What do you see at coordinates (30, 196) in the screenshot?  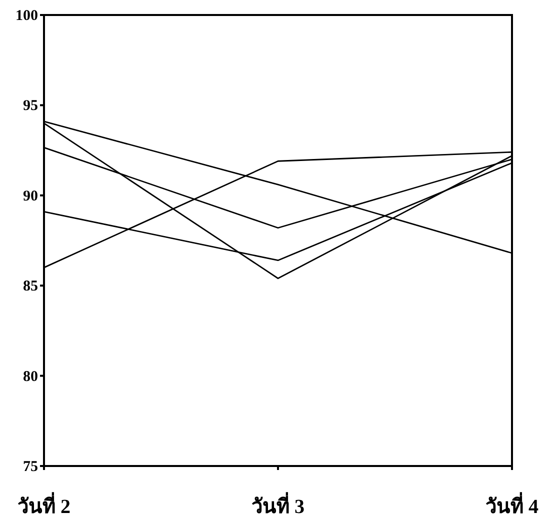 I see `y-tick-label: 90` at bounding box center [30, 196].